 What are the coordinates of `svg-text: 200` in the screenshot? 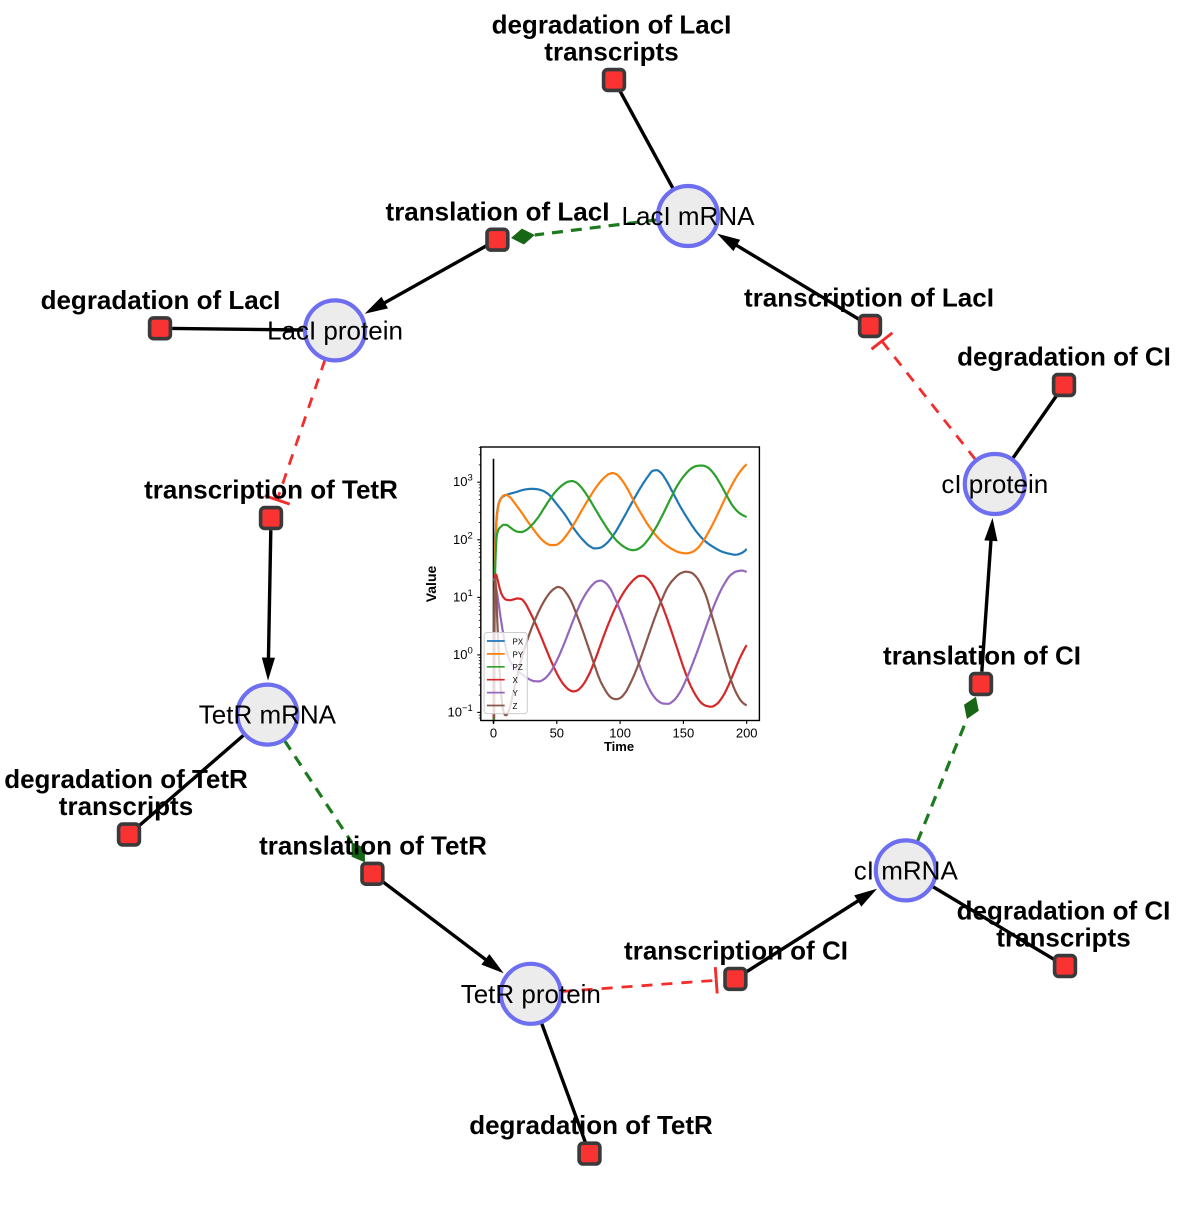 It's located at (747, 733).